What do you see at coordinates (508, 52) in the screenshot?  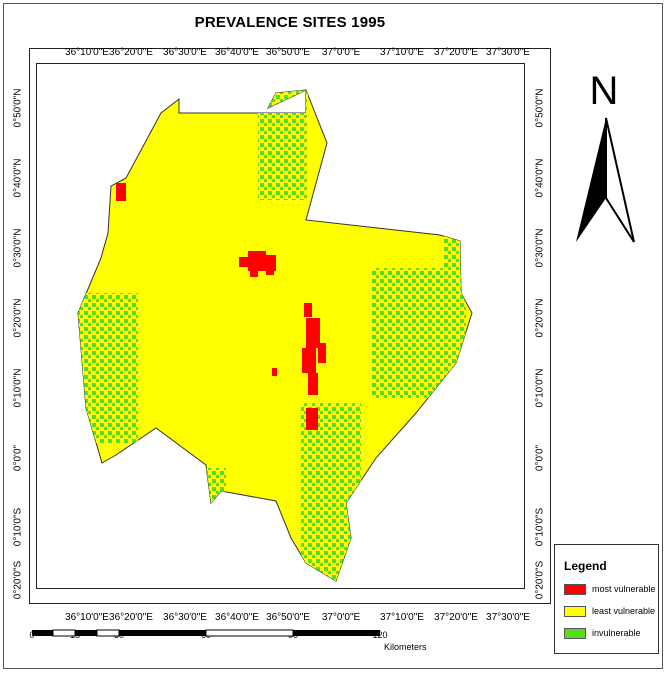 I see `lon-tick-top: 37°30'0"E` at bounding box center [508, 52].